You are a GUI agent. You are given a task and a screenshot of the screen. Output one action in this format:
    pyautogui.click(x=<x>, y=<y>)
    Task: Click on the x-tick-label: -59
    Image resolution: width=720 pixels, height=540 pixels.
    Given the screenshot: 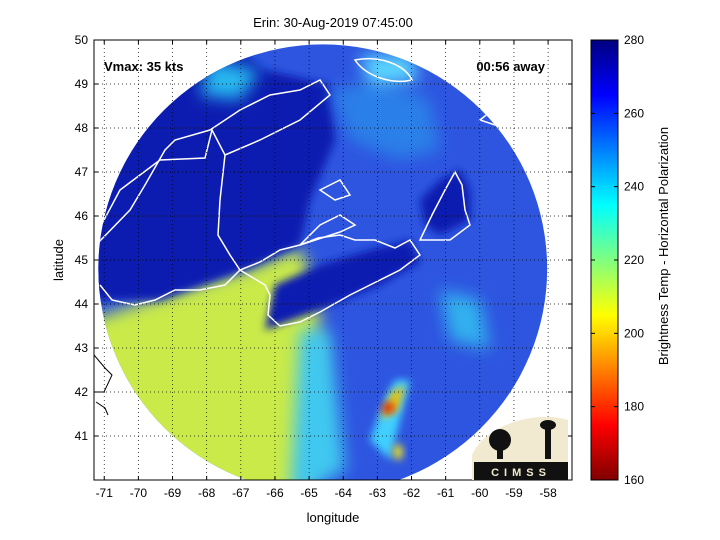 What is the action you would take?
    pyautogui.click(x=514, y=493)
    